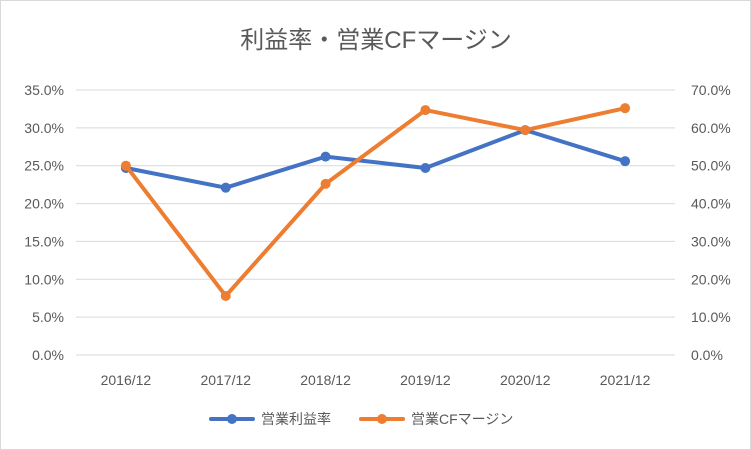 Image resolution: width=751 pixels, height=450 pixels. Describe the element at coordinates (711, 222) in the screenshot. I see `right-axis-ticks: 0.0% 10.0% 20.0% 30.0% 40.0% 50.0% 60.0% 70.0%` at that location.